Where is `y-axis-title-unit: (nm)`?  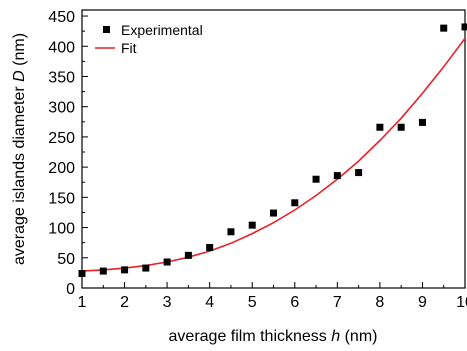 y-axis-title-unit: (nm) is located at coordinates (19, 51).